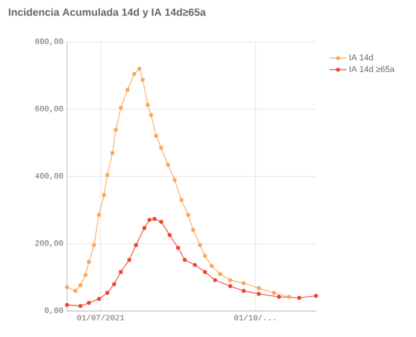 The height and width of the screenshot is (337, 416). I want to click on legend-label: IA 14d, so click(361, 57).